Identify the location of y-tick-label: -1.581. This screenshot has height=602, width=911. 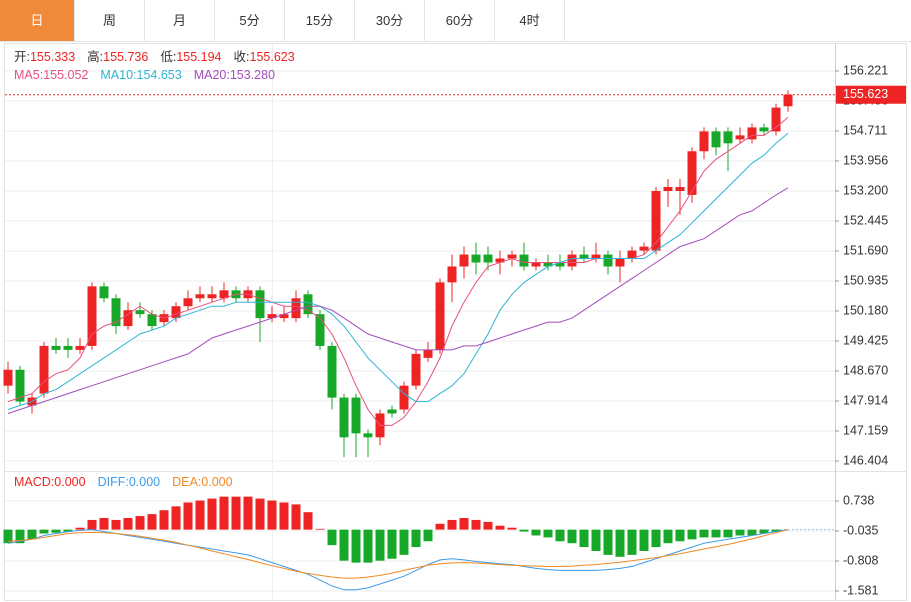
(860, 590).